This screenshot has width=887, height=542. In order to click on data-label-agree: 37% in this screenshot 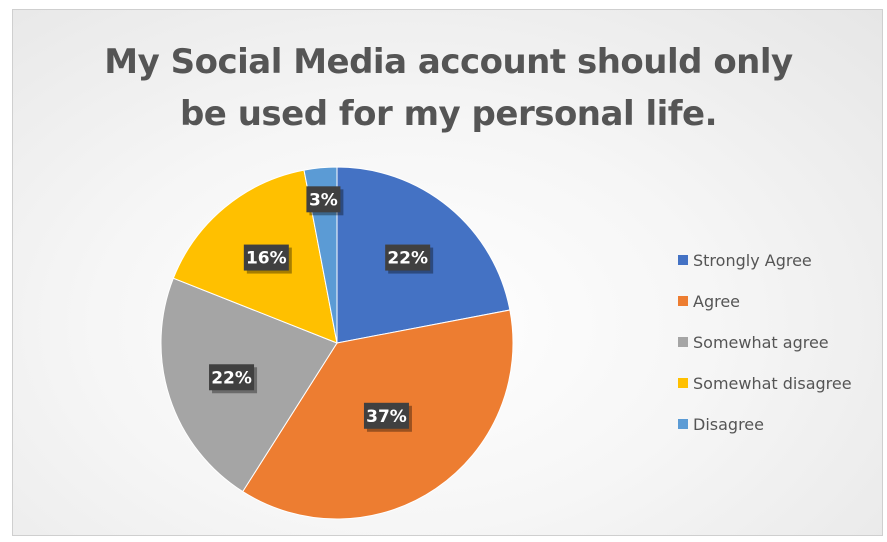, I will do `click(387, 417)`.